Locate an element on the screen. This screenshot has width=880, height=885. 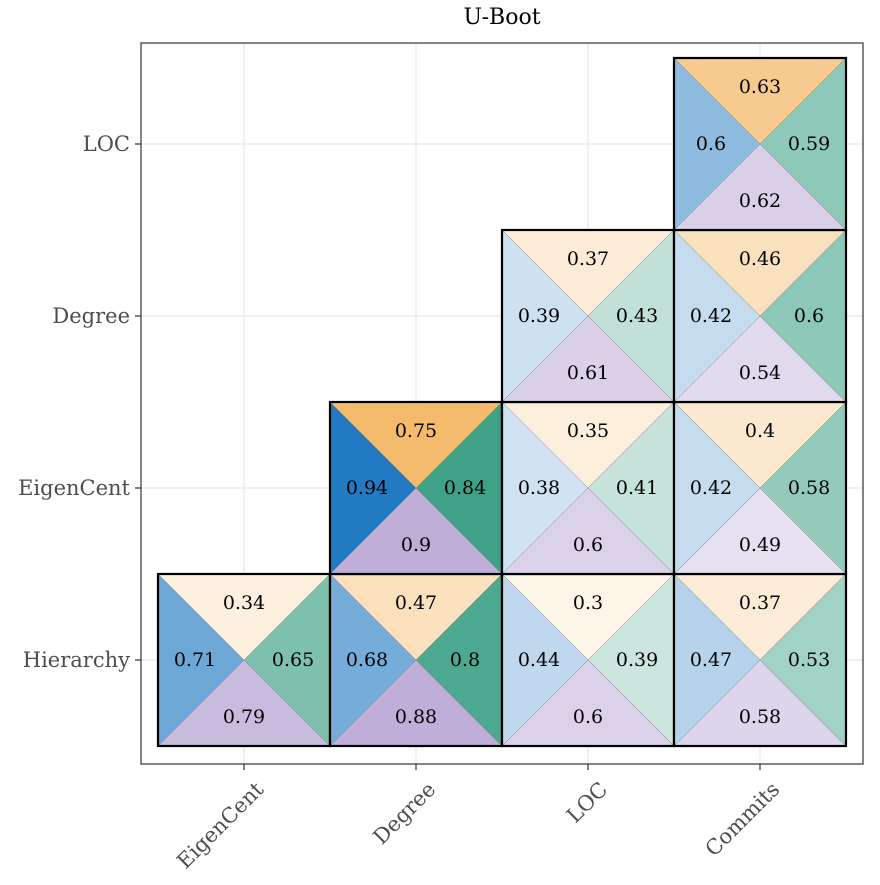
value-label-right: 0.53 is located at coordinates (809, 660).